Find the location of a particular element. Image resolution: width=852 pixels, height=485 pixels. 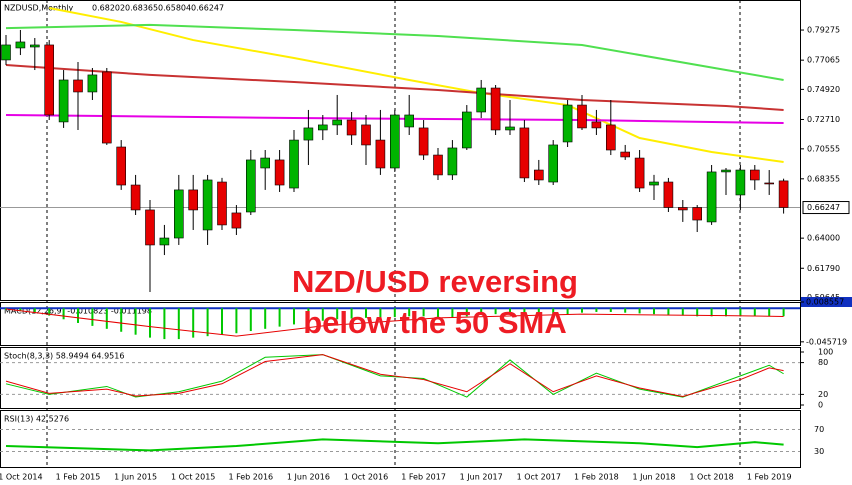

y-tick-label: 0.79275 is located at coordinates (823, 30).